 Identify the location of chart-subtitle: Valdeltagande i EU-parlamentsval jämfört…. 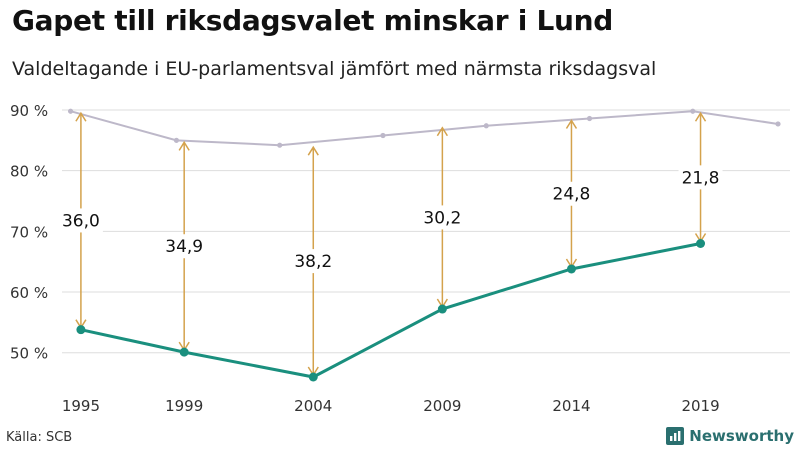
(334, 69).